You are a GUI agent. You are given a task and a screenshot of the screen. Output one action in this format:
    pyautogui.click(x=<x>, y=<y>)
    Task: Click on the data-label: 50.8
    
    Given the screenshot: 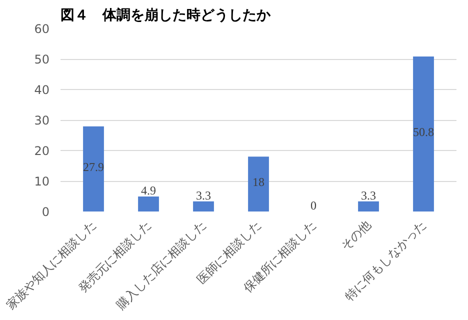 What is the action you would take?
    pyautogui.click(x=423, y=132)
    